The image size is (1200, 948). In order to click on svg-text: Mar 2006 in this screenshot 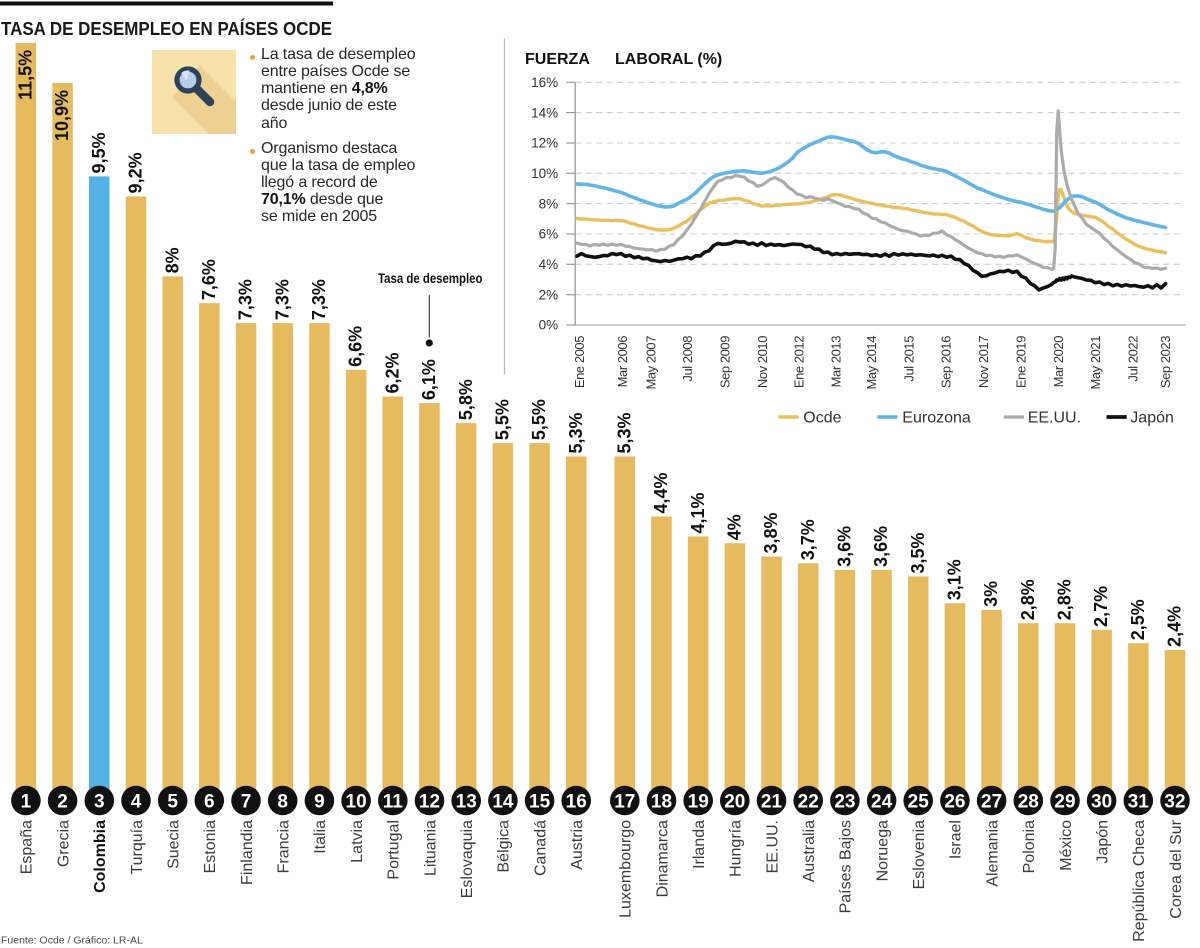, I will do `click(622, 362)`.